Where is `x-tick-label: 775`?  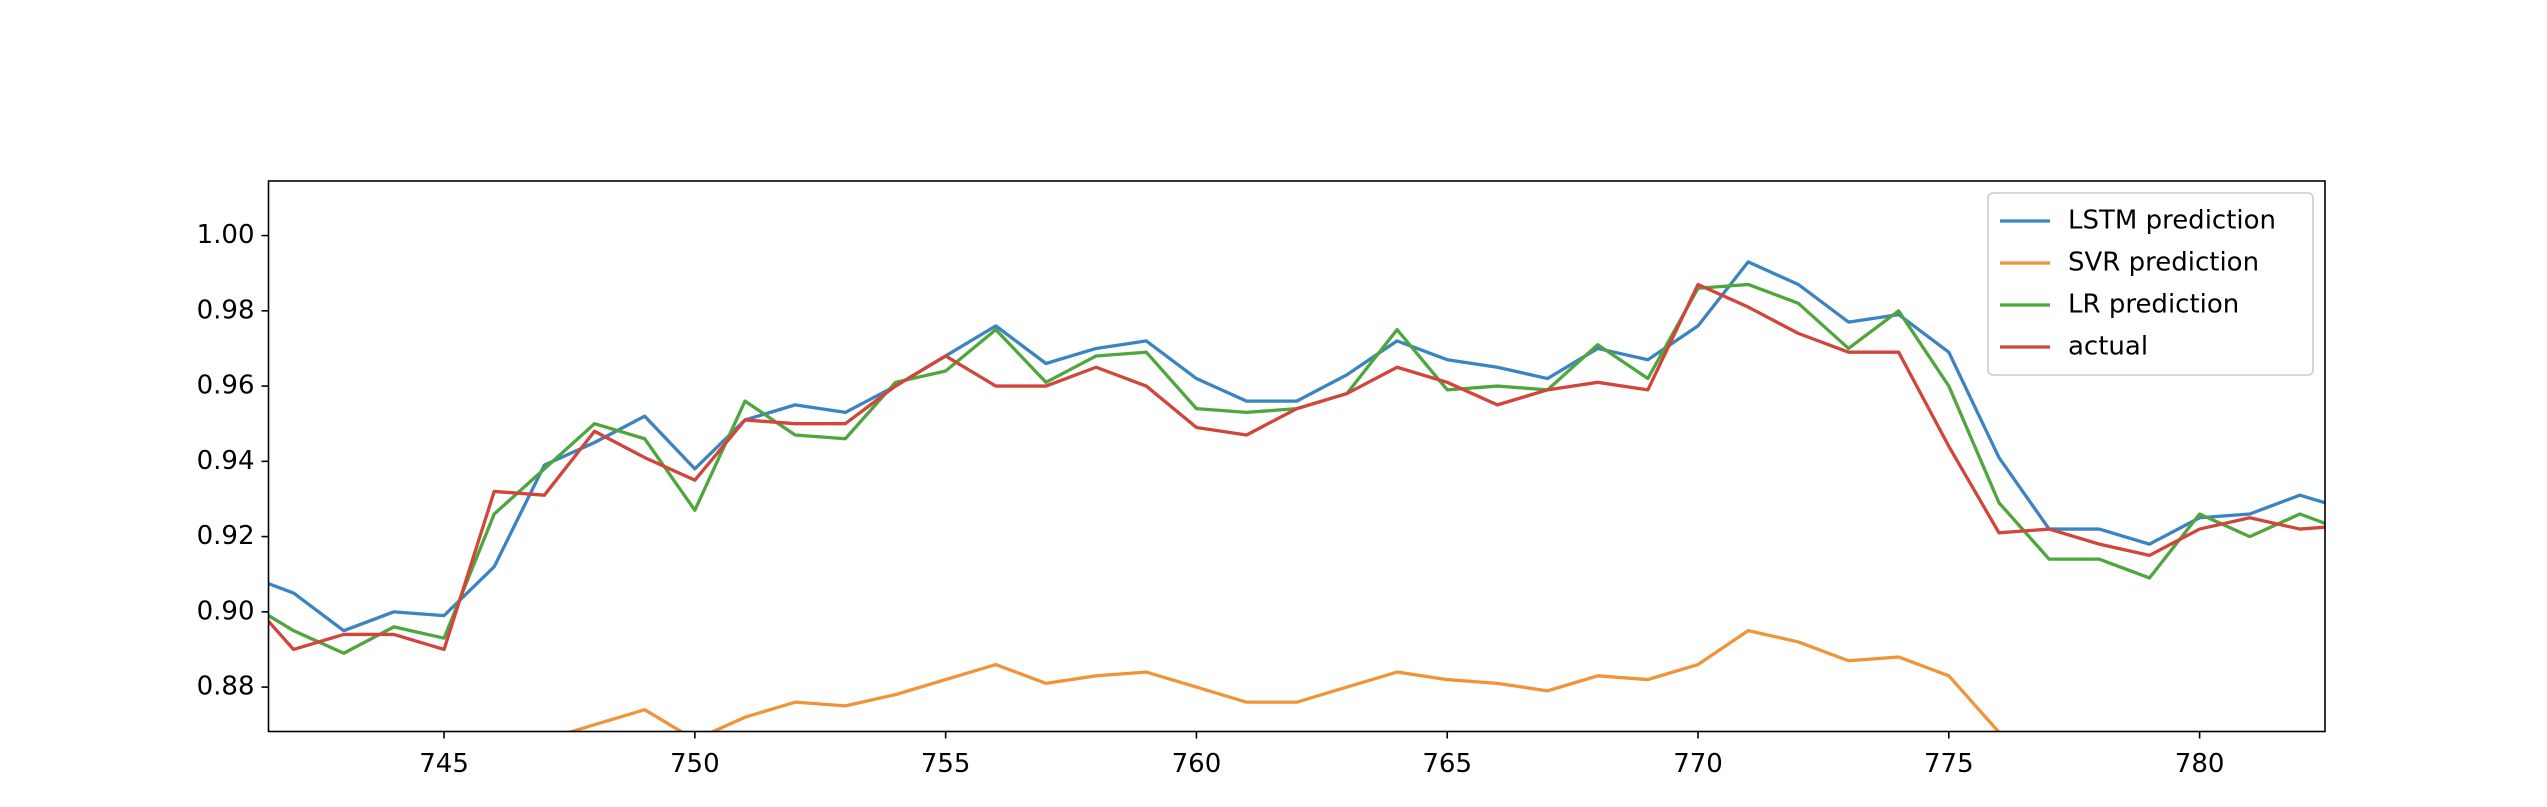
x-tick-label: 775 is located at coordinates (1949, 764).